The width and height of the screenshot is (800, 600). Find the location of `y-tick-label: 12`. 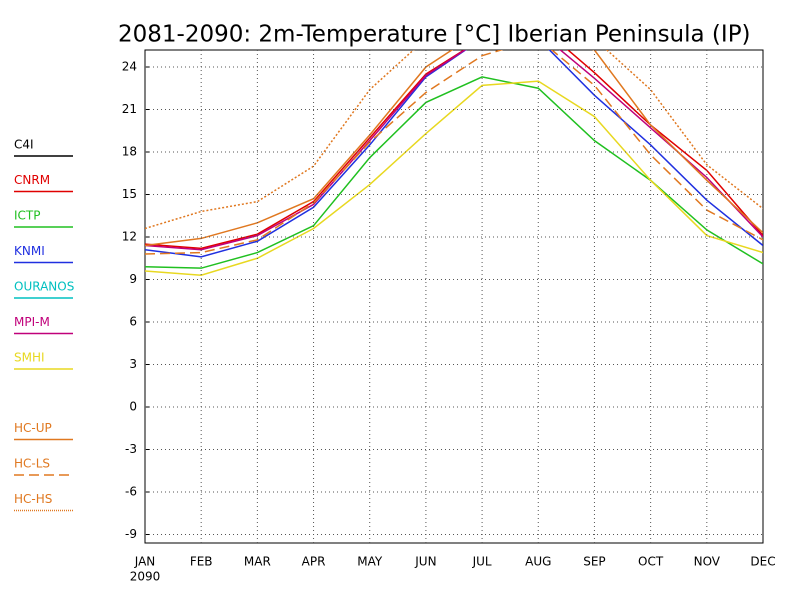

y-tick-label: 12 is located at coordinates (129, 237).